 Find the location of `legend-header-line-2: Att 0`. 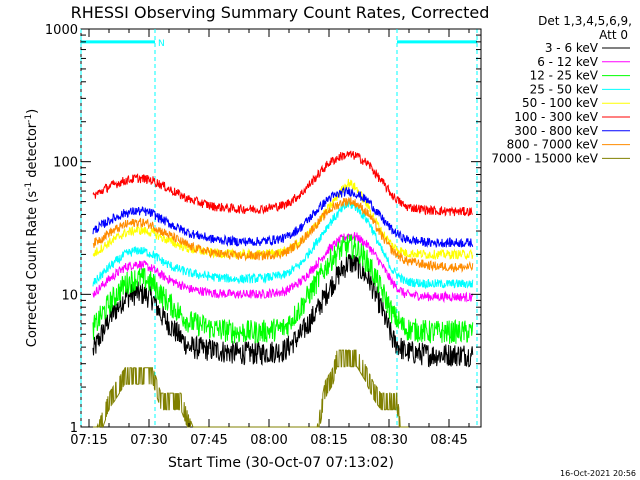

legend-header-line-2: Att 0 is located at coordinates (613, 35).